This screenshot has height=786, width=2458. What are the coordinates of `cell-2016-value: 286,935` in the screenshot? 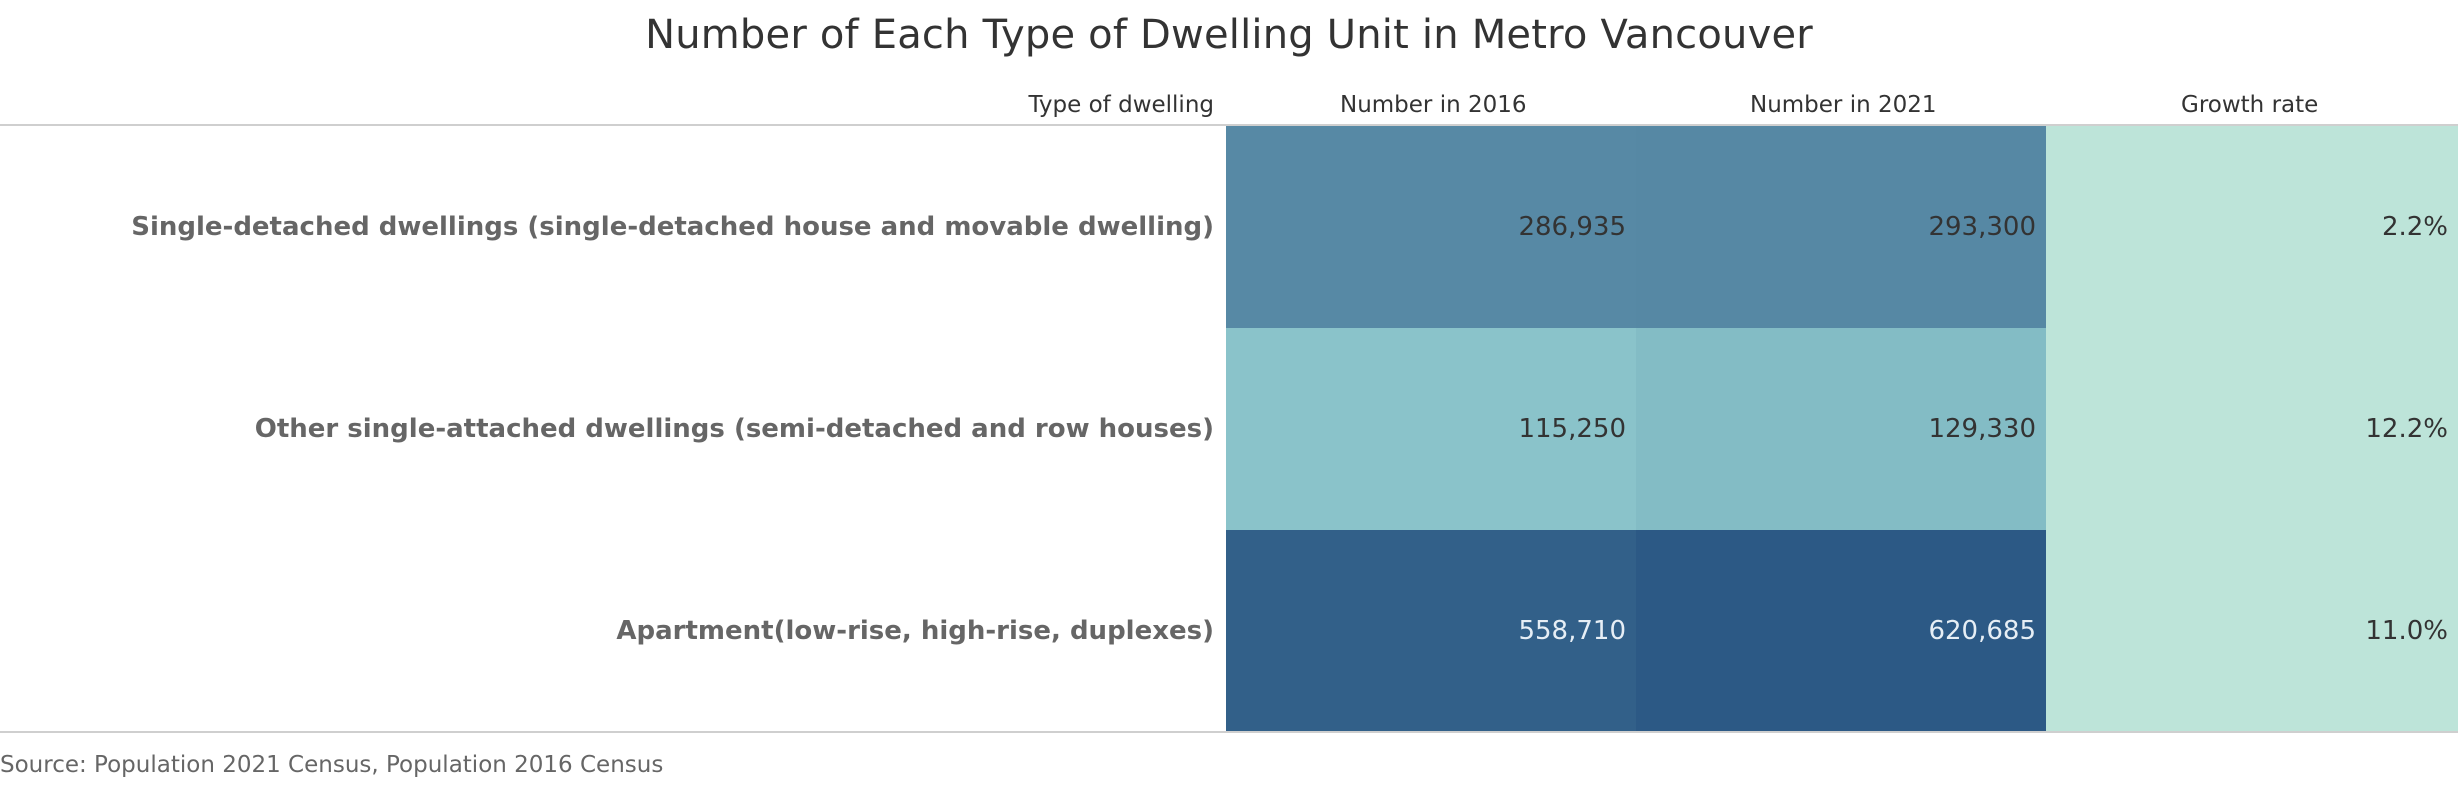 It's located at (1572, 227).